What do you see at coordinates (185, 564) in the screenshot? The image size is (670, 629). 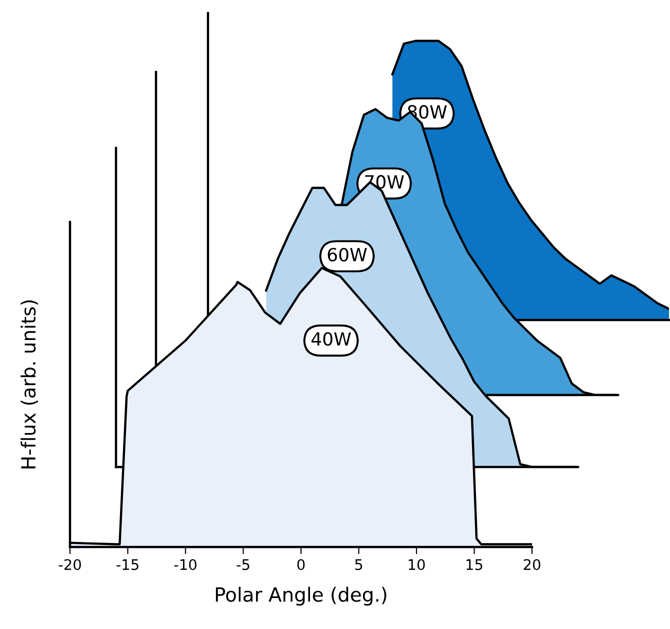 I see `x-tick-label: -10` at bounding box center [185, 564].